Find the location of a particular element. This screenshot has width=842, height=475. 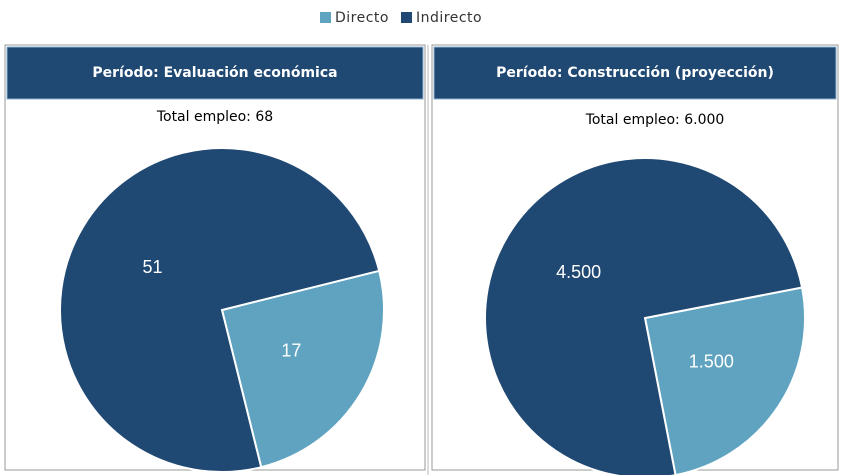

data-label: 4.500 is located at coordinates (578, 272).